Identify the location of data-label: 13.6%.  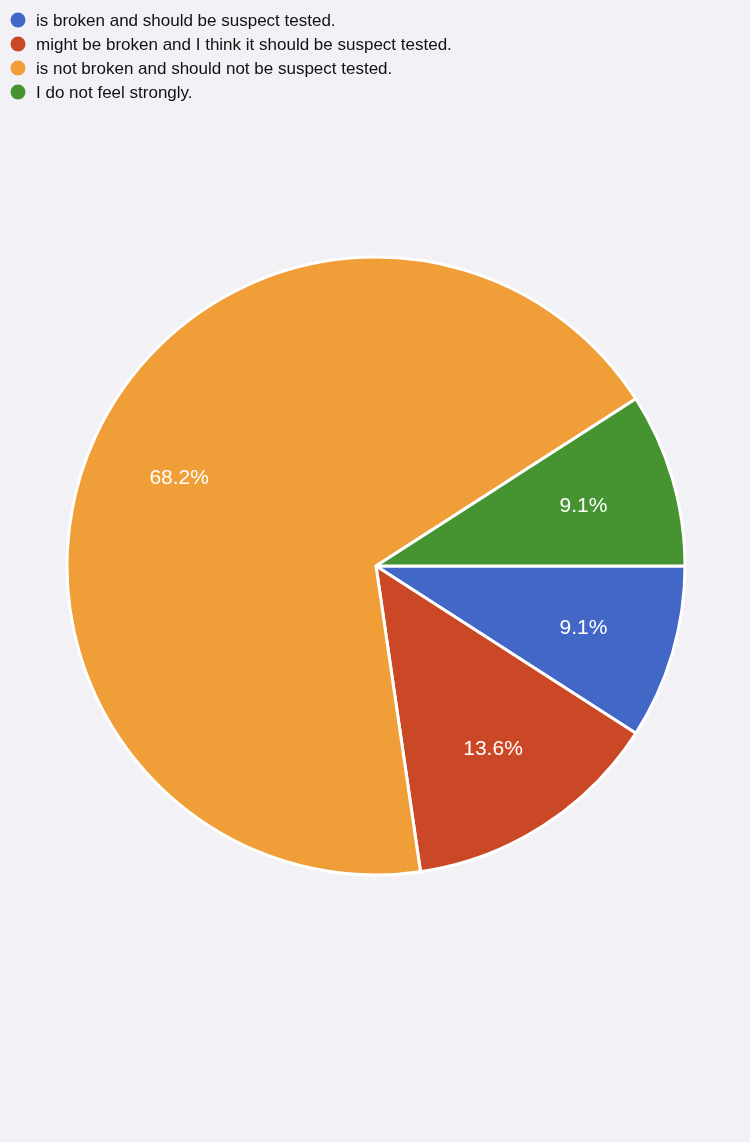
(493, 748).